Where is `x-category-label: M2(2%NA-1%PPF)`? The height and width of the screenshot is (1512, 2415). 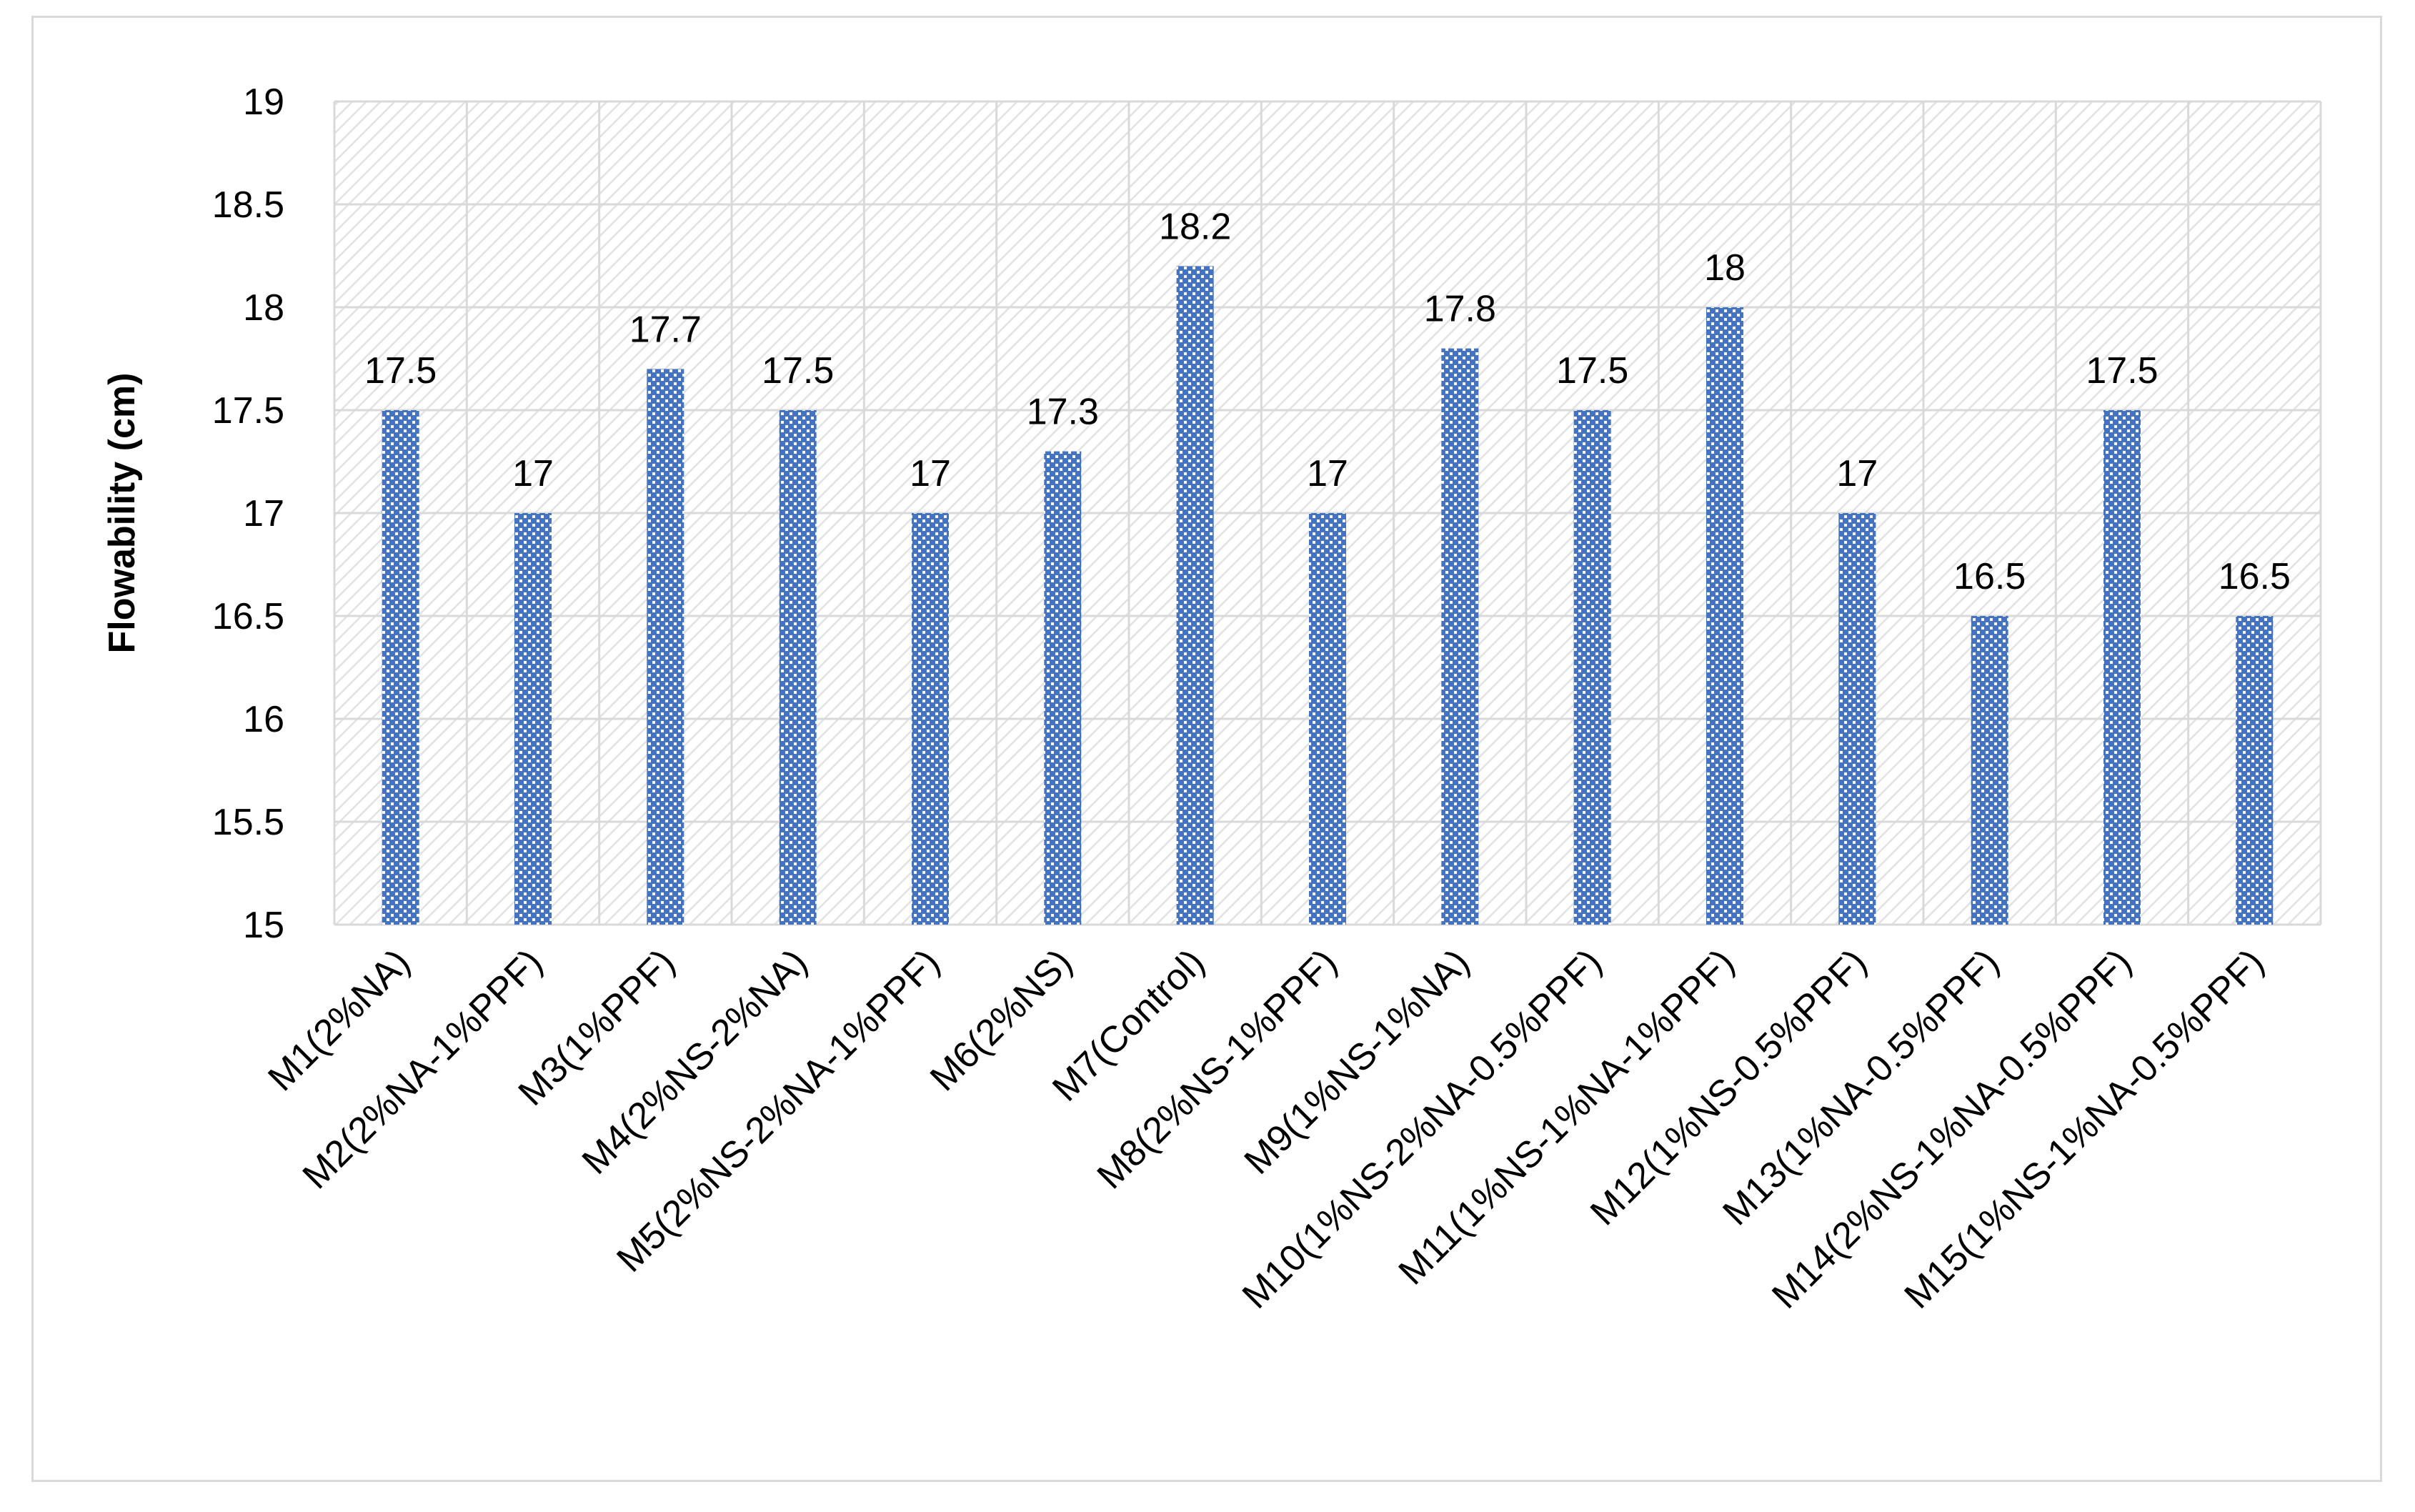 x-category-label: M2(2%NA-1%PPF) is located at coordinates (423, 1069).